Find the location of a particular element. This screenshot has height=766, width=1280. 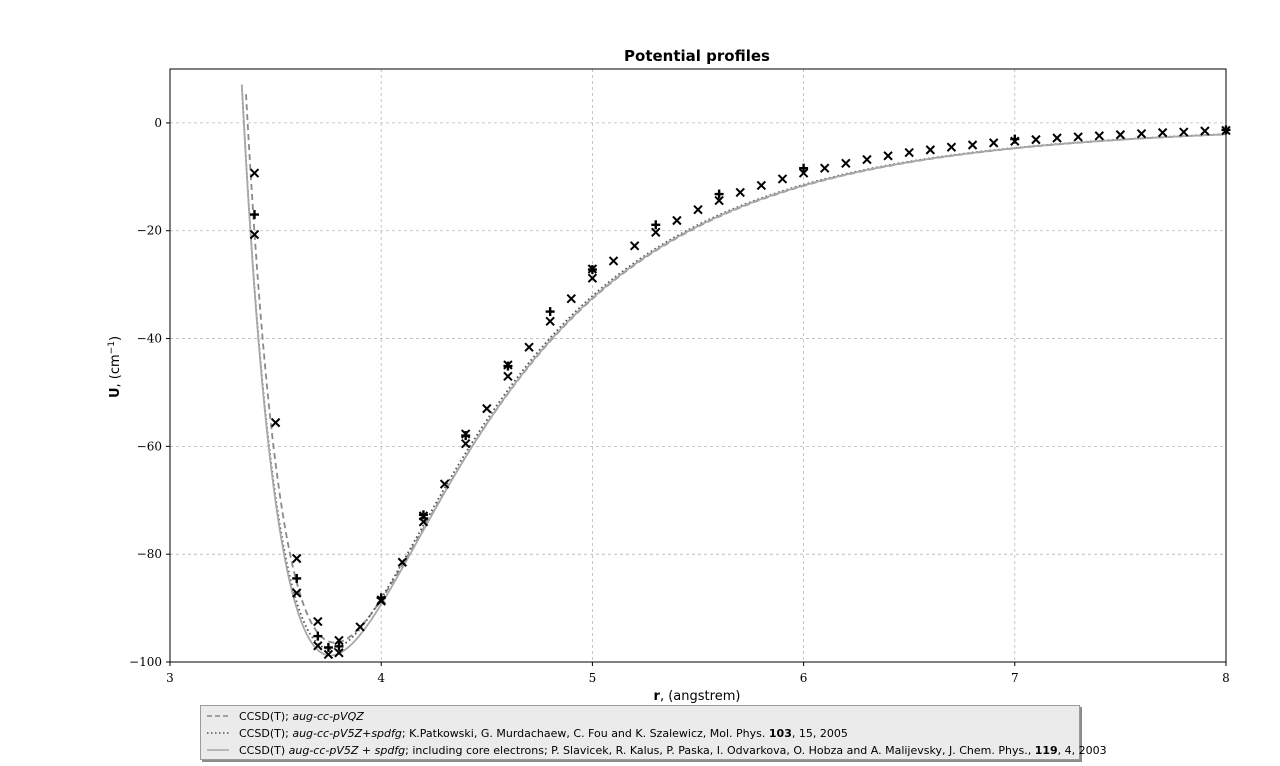

y-tick-label: −40 is located at coordinates (149, 339).